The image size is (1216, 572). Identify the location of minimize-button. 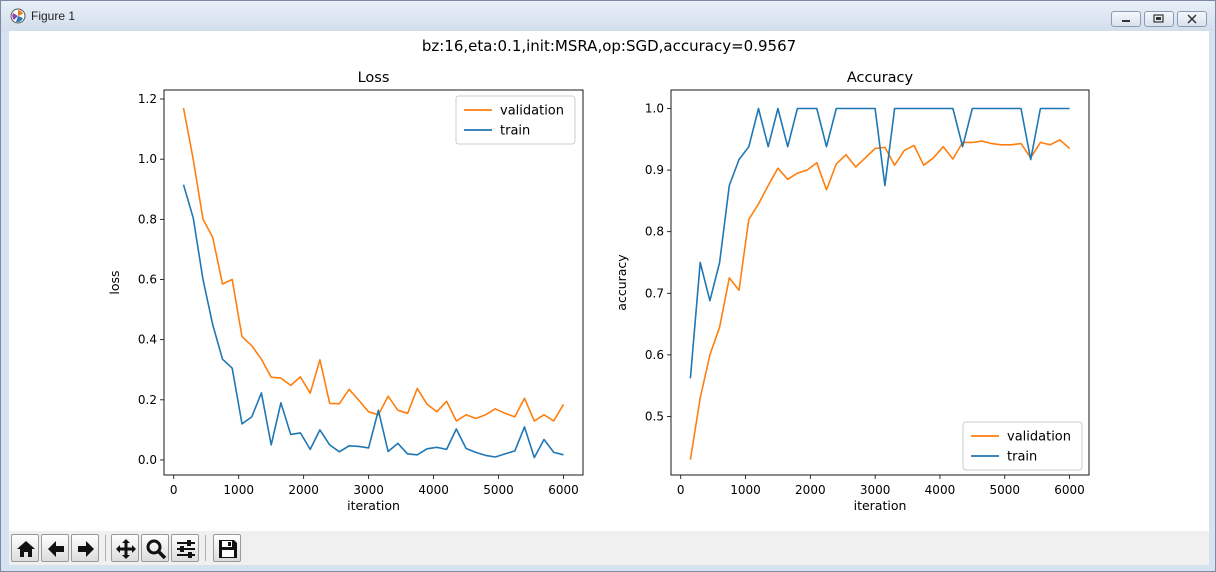
(1126, 19).